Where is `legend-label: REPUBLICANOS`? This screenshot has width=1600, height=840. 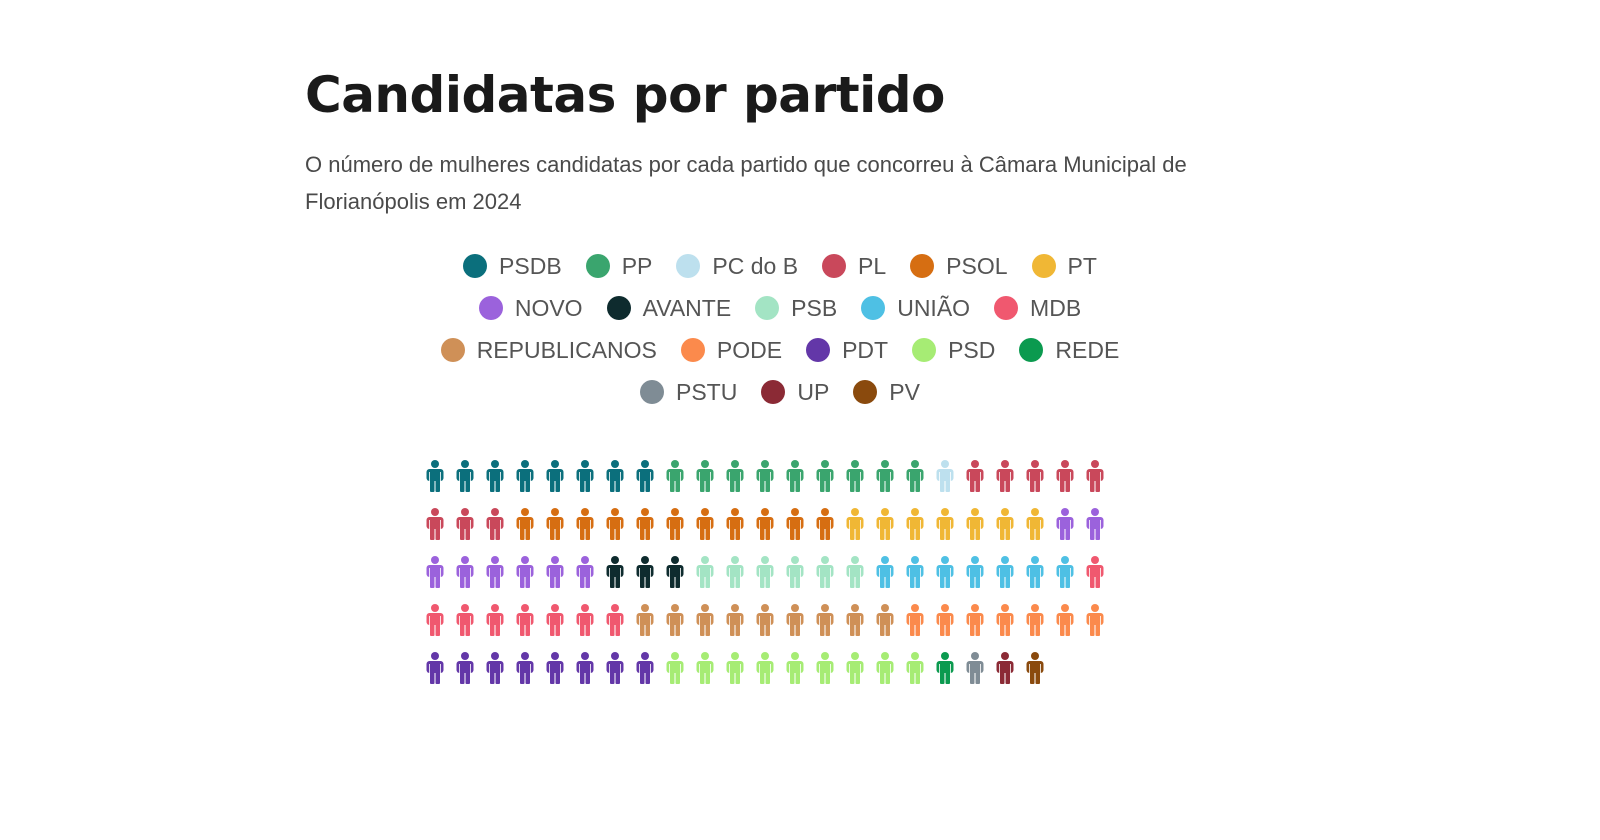 legend-label: REPUBLICANOS is located at coordinates (566, 349).